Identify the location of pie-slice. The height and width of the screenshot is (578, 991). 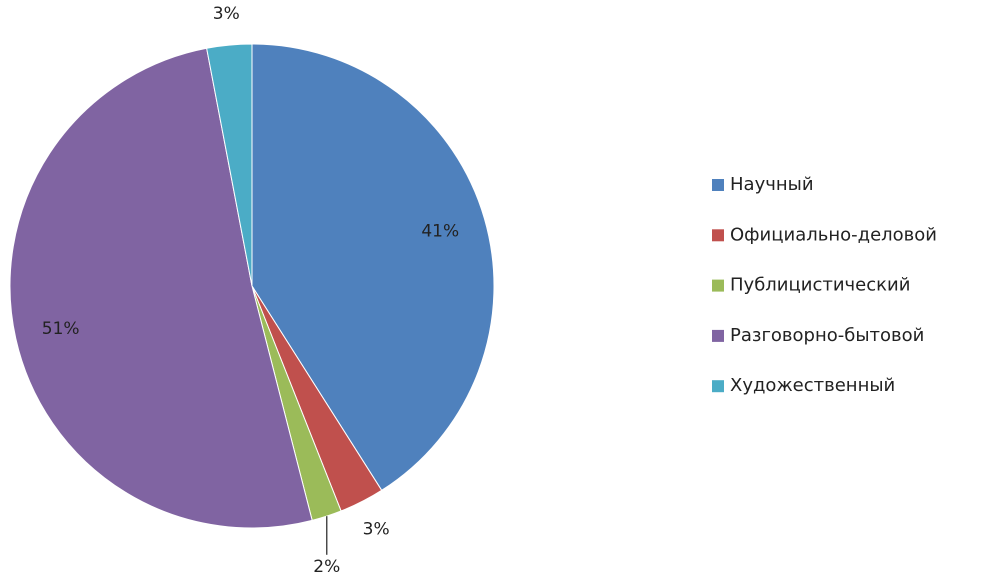
(229, 165).